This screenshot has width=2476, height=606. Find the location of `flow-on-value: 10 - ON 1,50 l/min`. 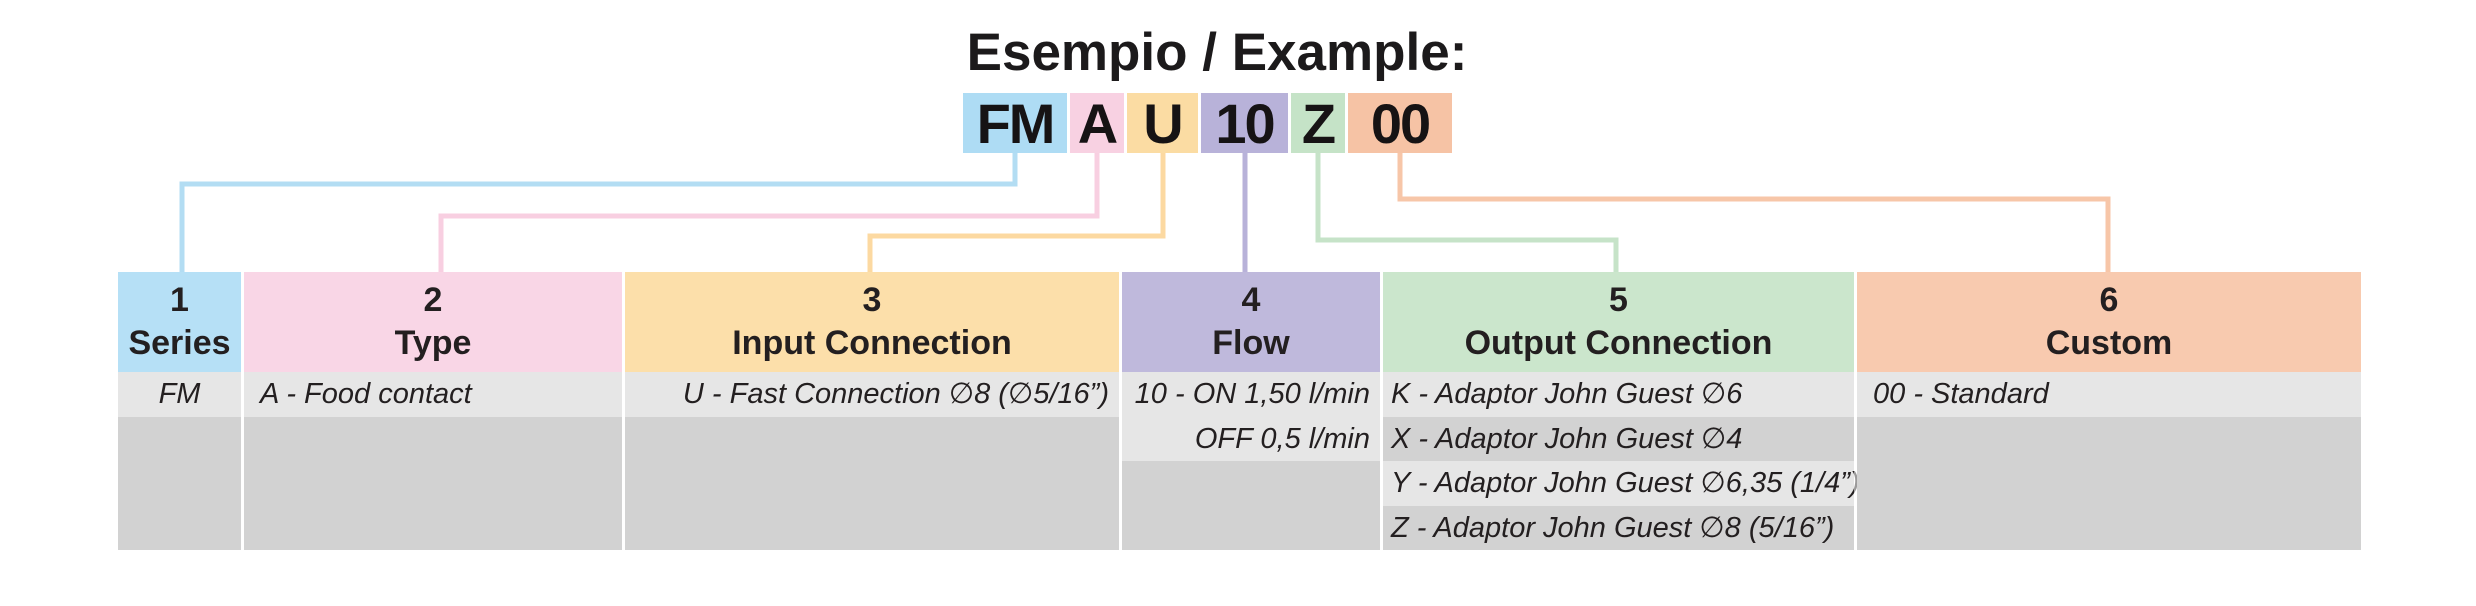

flow-on-value: 10 - ON 1,50 l/min is located at coordinates (1252, 394).